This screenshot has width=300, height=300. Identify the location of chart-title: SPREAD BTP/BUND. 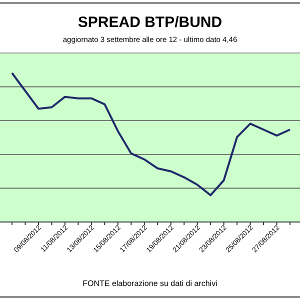
(150, 22).